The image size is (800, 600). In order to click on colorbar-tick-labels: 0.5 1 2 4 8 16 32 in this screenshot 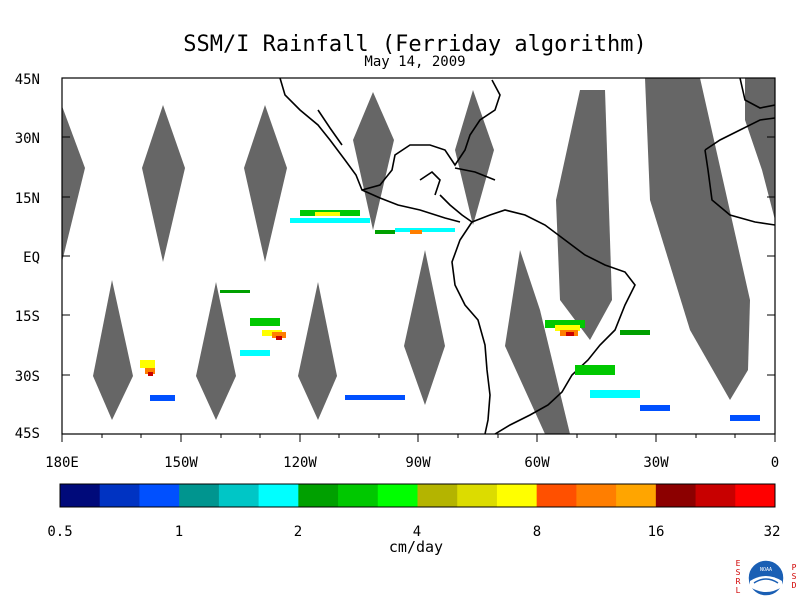, I will do `click(413, 532)`.